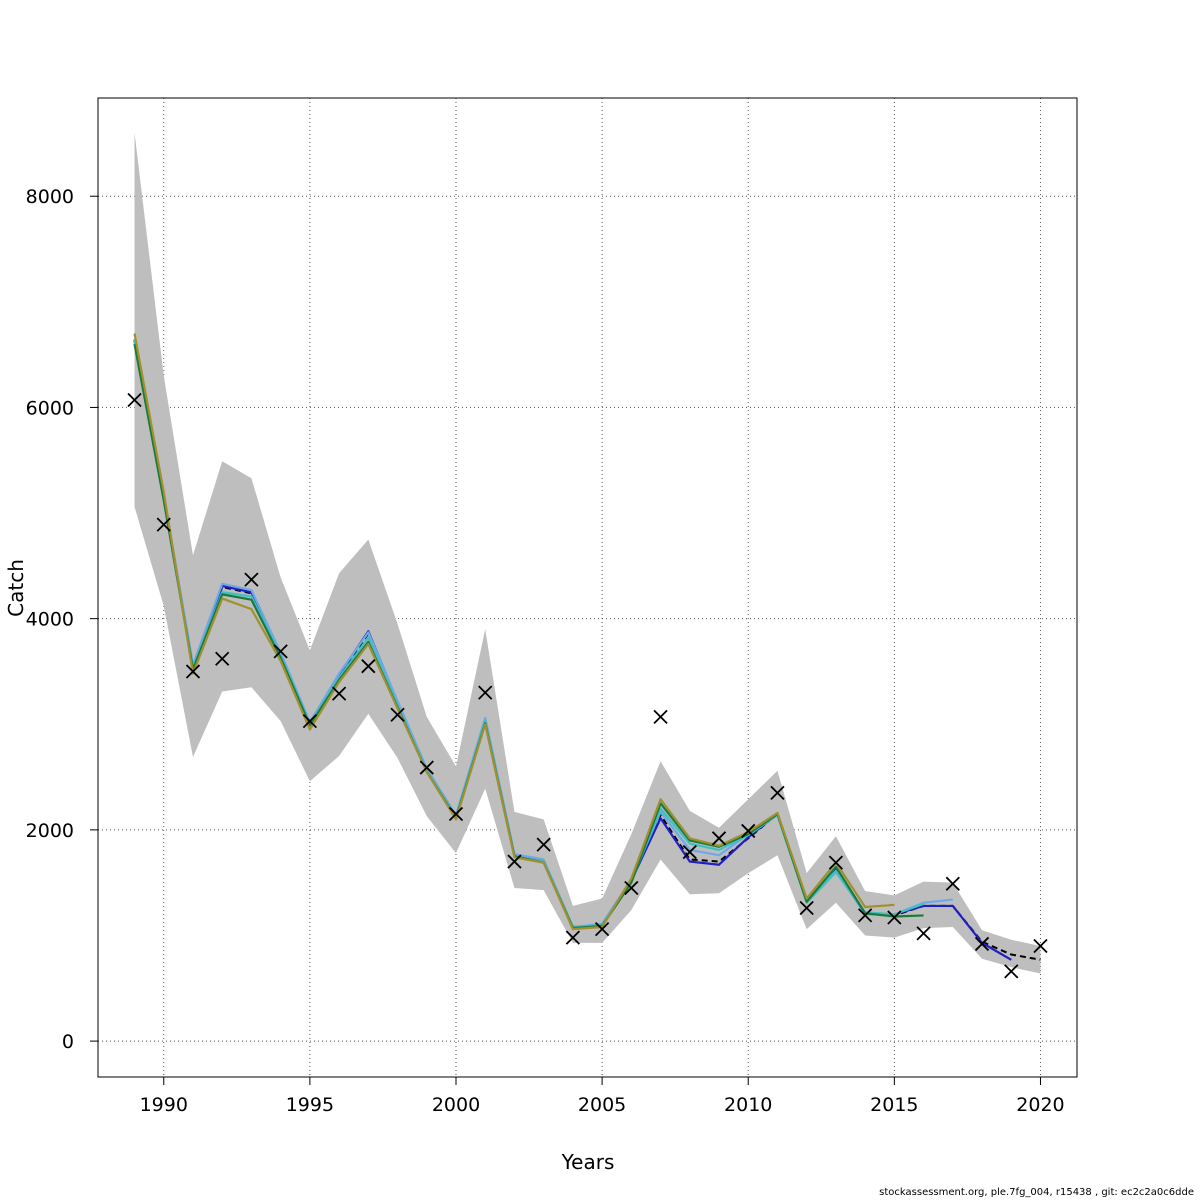 The width and height of the screenshot is (1200, 1200). I want to click on x-axis: 1990 1995 2000 2005 2010 2015 2020, so click(602, 1096).